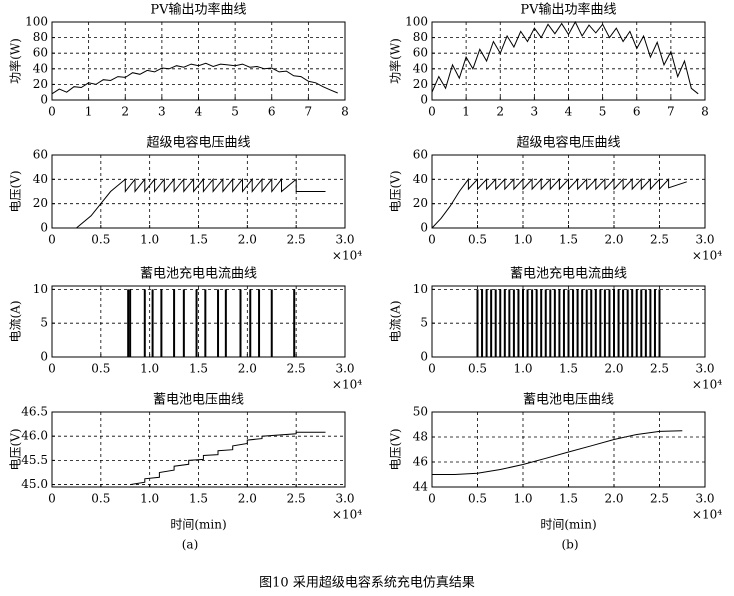 This screenshot has height=596, width=734. Describe the element at coordinates (420, 412) in the screenshot. I see `y-tick-label: 50` at that location.